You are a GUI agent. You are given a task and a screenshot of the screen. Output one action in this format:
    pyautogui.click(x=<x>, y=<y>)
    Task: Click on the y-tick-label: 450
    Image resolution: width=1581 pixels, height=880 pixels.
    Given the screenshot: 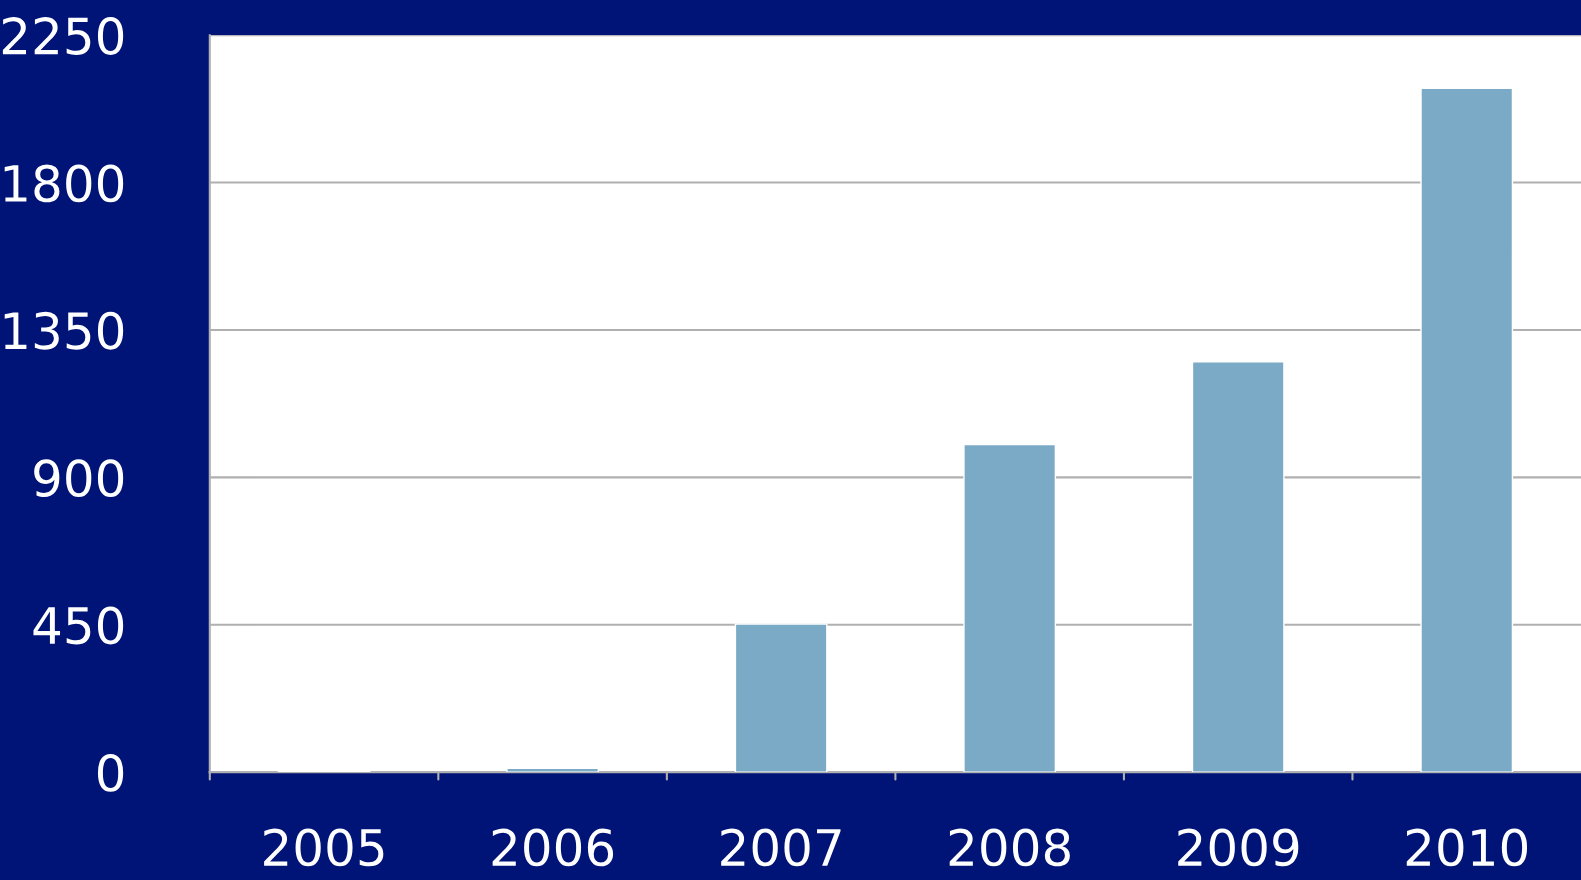 What is the action you would take?
    pyautogui.click(x=78, y=625)
    